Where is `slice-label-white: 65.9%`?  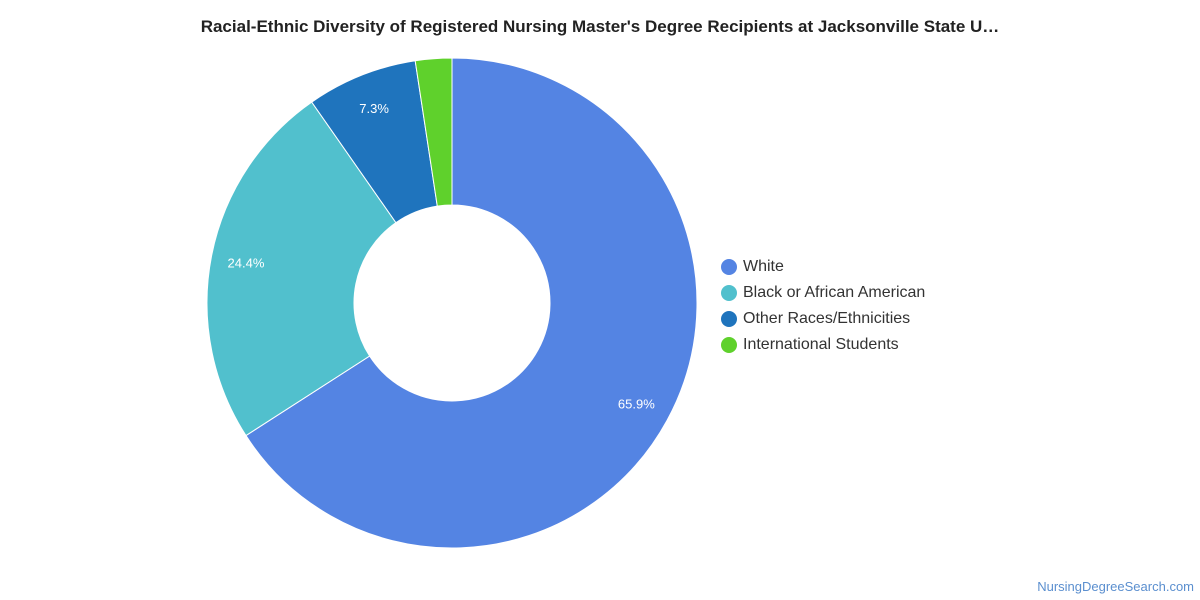
slice-label-white: 65.9% is located at coordinates (636, 404).